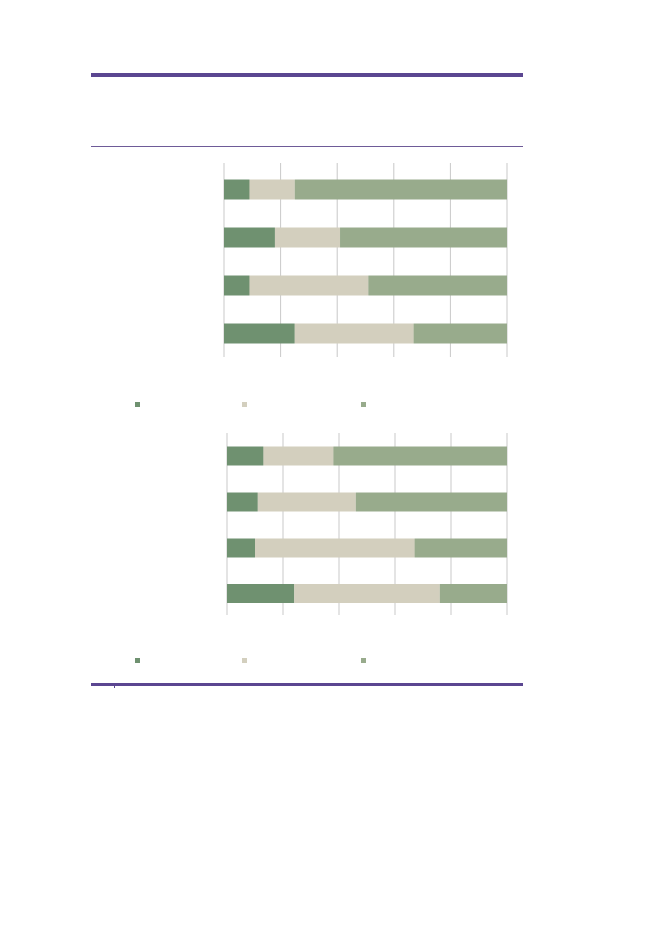 The image size is (661, 933). Describe the element at coordinates (423, 237) in the screenshot. I see `chart-1-bar-row2-series3` at that location.